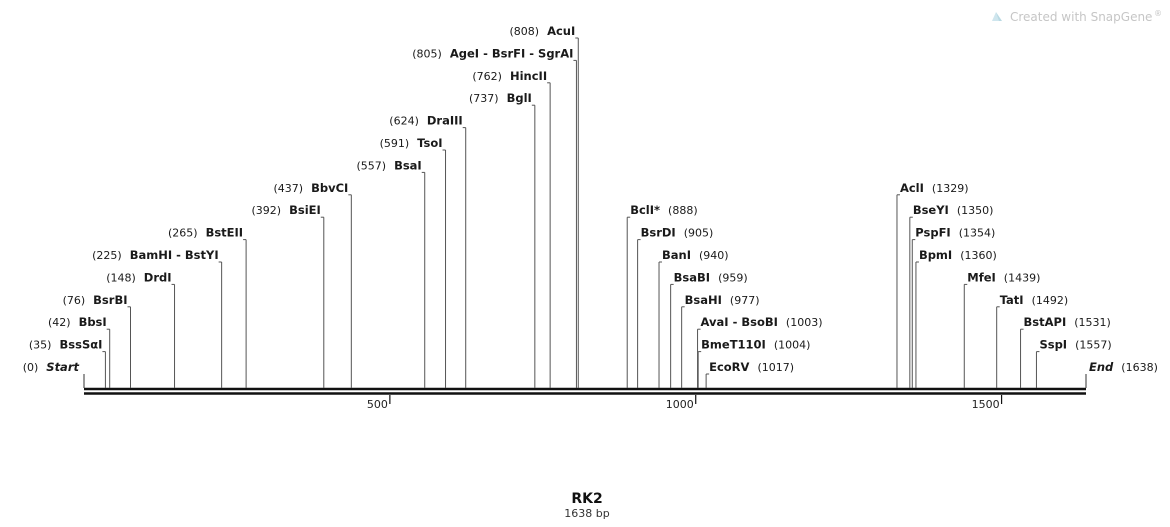  What do you see at coordinates (1093, 345) in the screenshot?
I see `site-position: (1557)` at bounding box center [1093, 345].